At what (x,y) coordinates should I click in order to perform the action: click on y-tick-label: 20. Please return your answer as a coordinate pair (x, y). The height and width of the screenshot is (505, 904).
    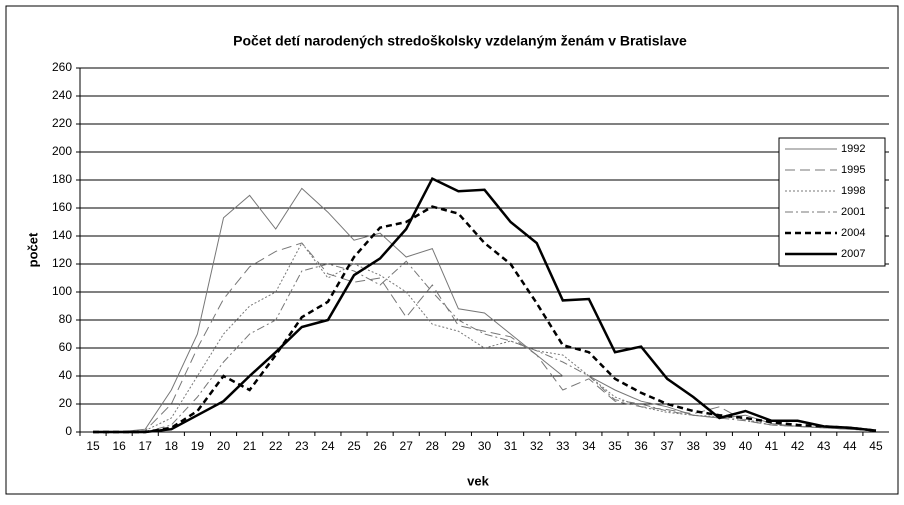
    Looking at the image, I should click on (66, 403).